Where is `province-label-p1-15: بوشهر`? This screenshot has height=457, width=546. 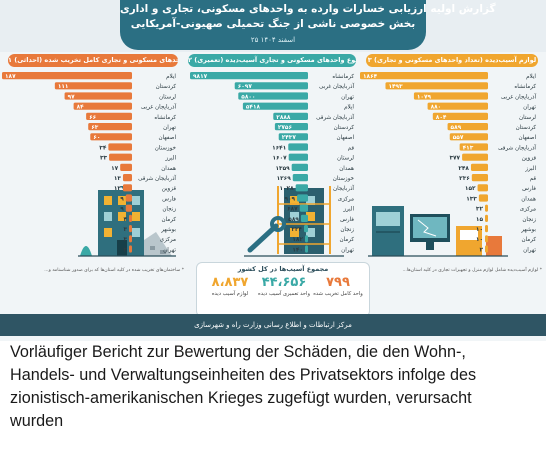 province-label-p1-15: بوشهر is located at coordinates (168, 230).